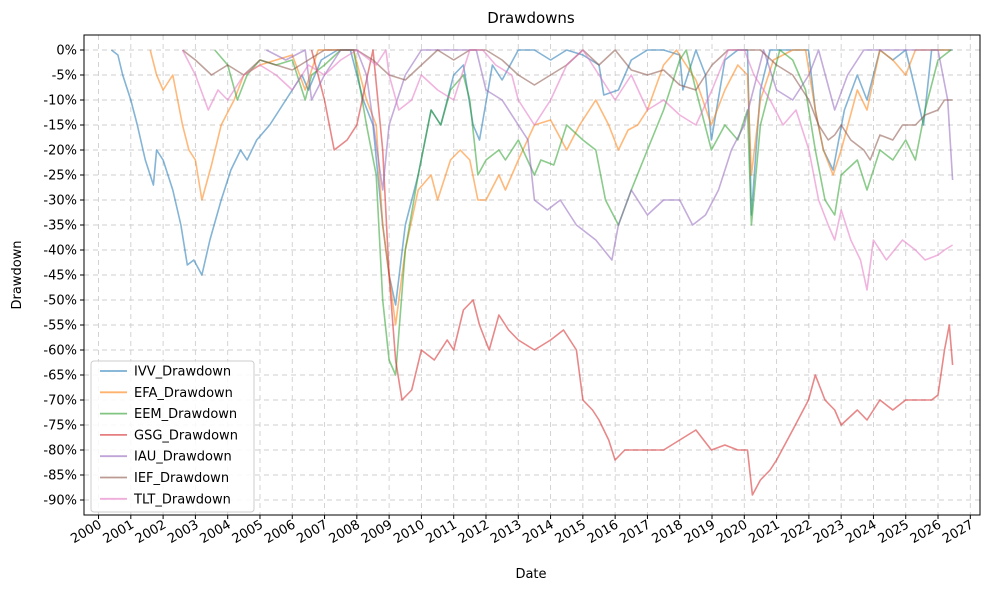  I want to click on y-tick-label: -60%, so click(60, 351).